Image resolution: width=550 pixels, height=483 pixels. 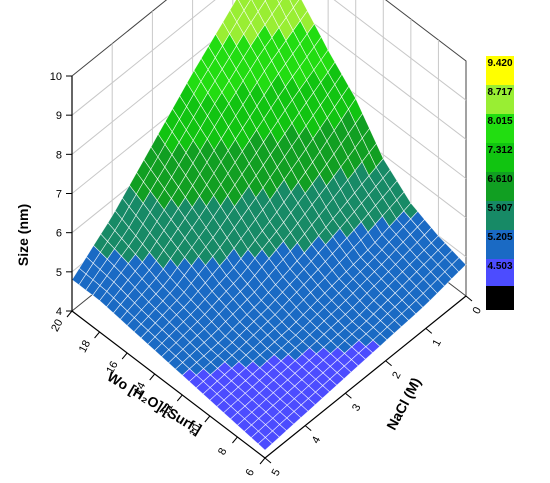 I want to click on legend-label: 9.420, so click(x=499, y=63).